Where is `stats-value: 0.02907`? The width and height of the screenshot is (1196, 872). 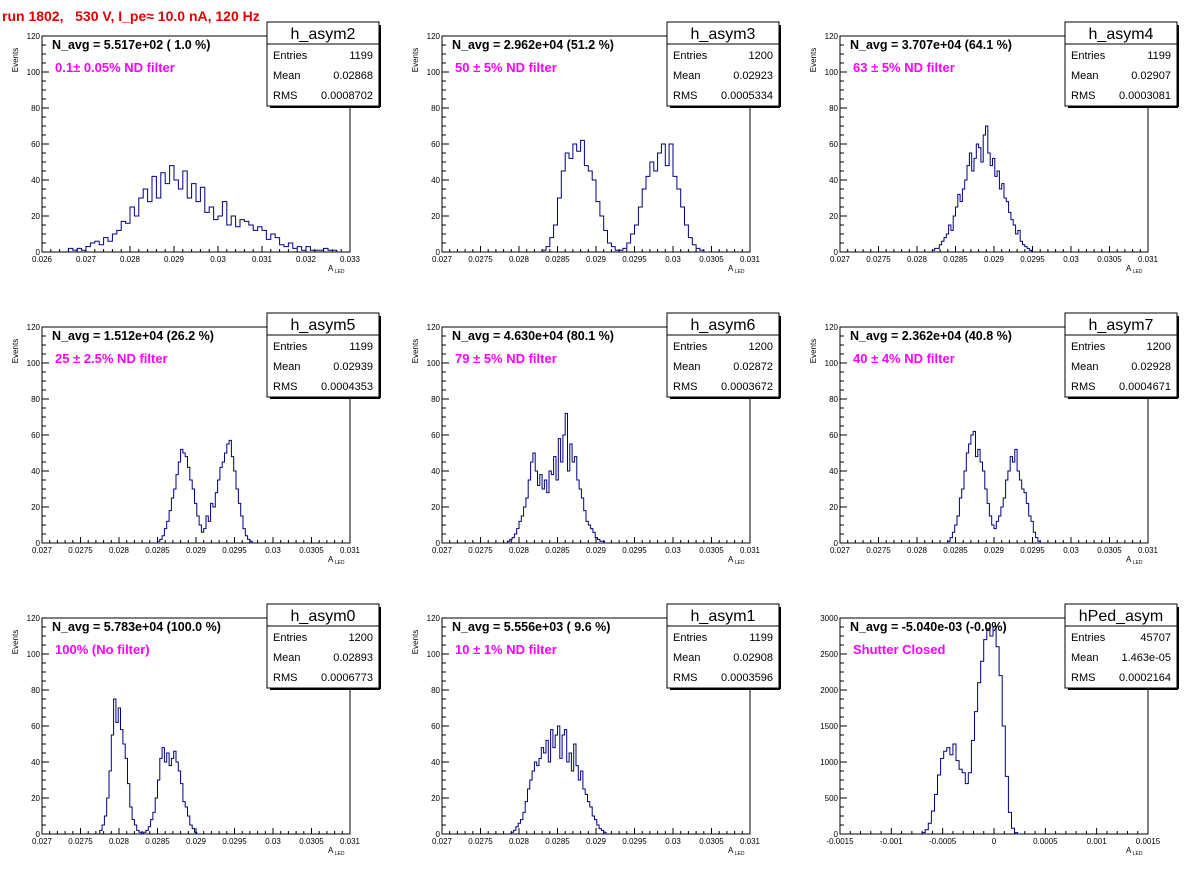
stats-value: 0.02907 is located at coordinates (1151, 76).